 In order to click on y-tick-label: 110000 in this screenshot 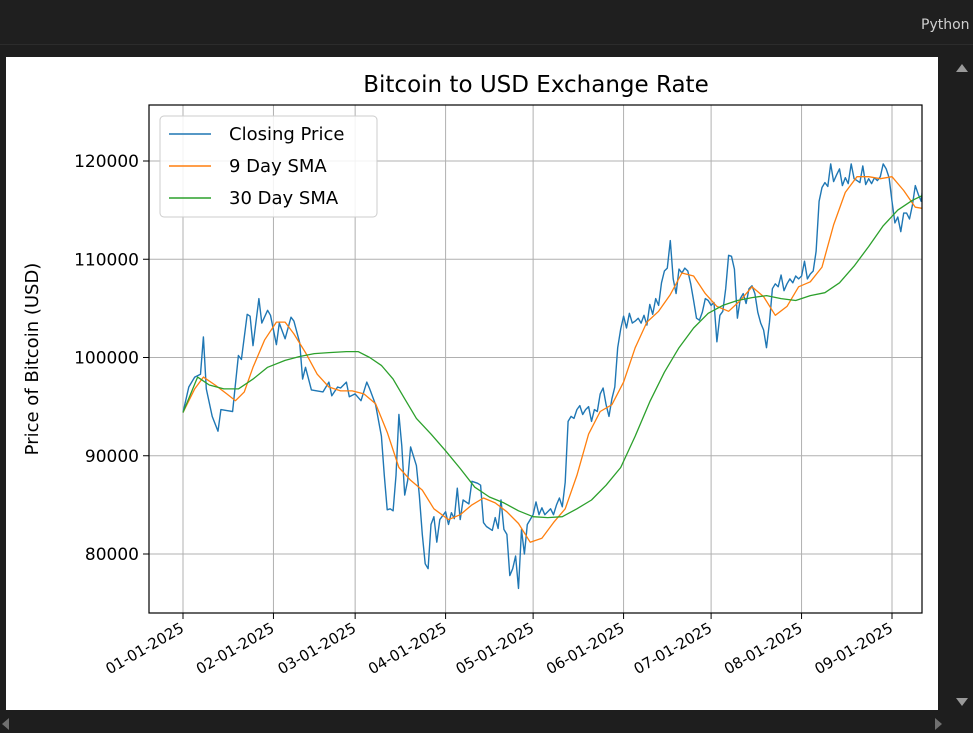, I will do `click(106, 260)`.